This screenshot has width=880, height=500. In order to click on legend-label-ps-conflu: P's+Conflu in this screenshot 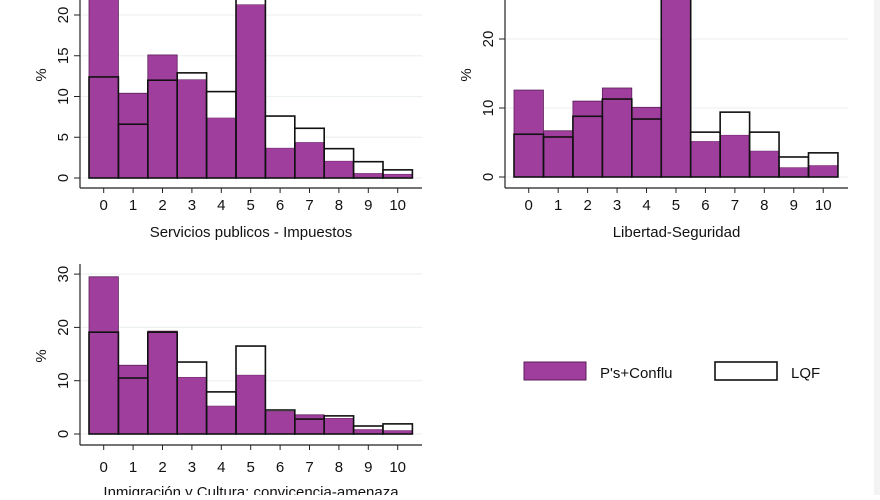, I will do `click(636, 373)`.